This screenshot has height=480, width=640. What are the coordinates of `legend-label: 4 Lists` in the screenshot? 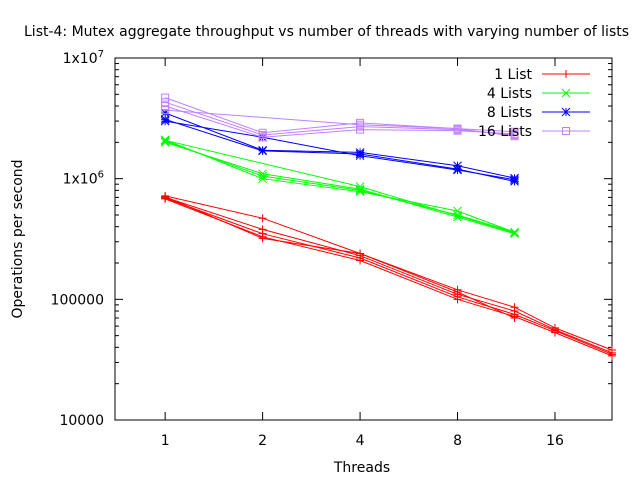 It's located at (509, 94).